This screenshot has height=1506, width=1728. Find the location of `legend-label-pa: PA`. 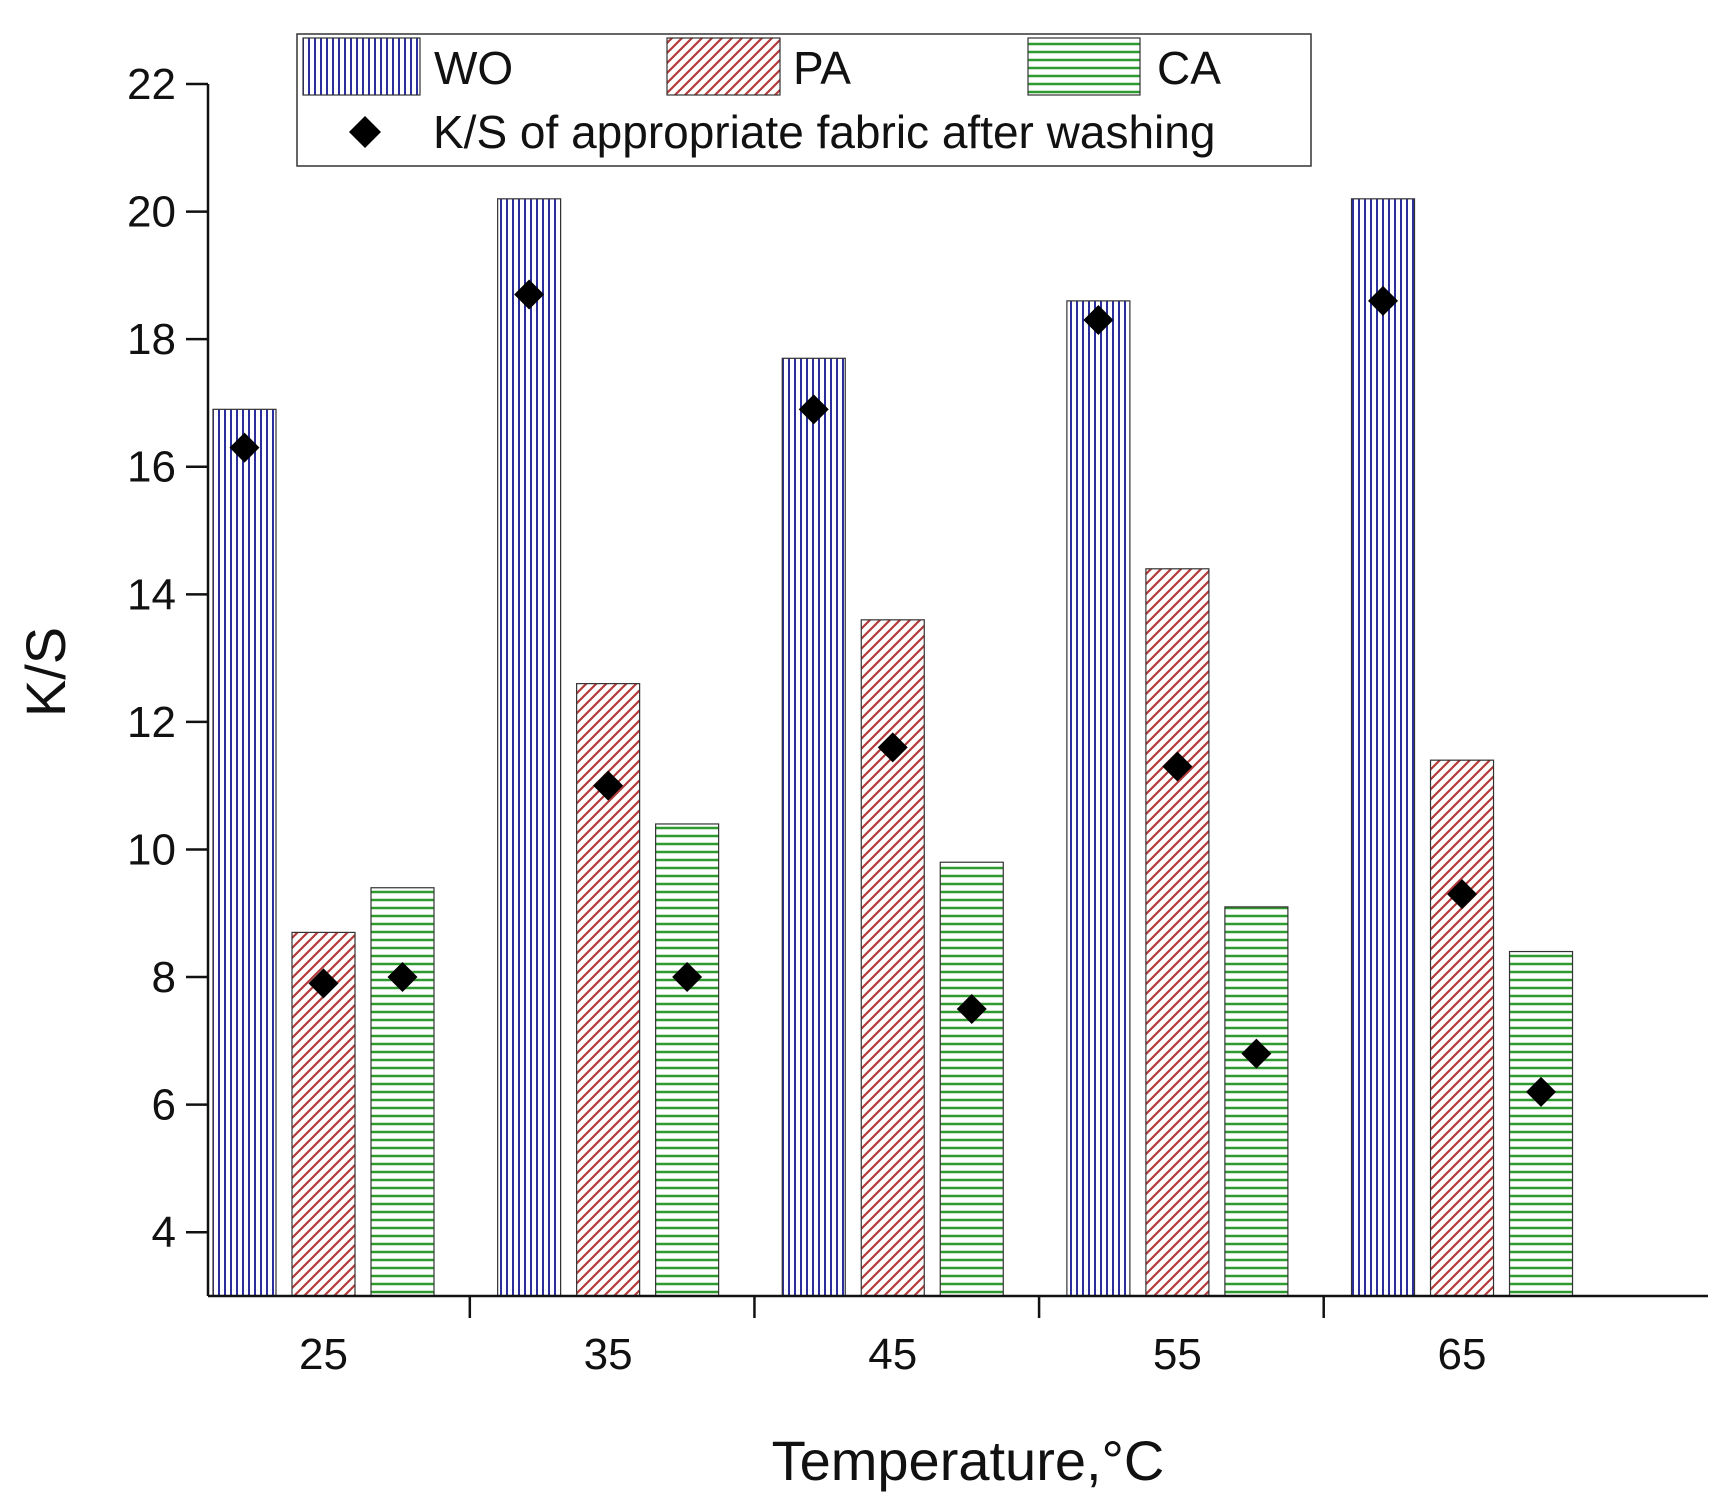

legend-label-pa: PA is located at coordinates (822, 68).